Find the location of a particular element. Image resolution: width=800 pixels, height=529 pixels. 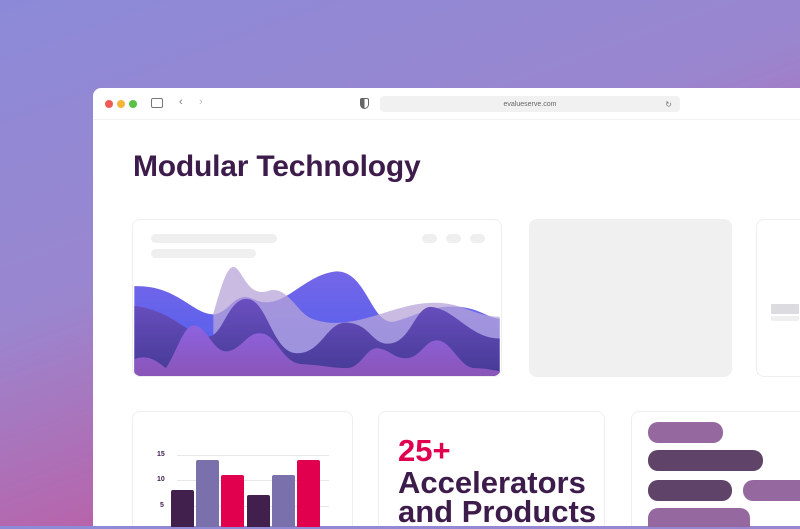

url-text: evalueserve.com is located at coordinates (530, 104).